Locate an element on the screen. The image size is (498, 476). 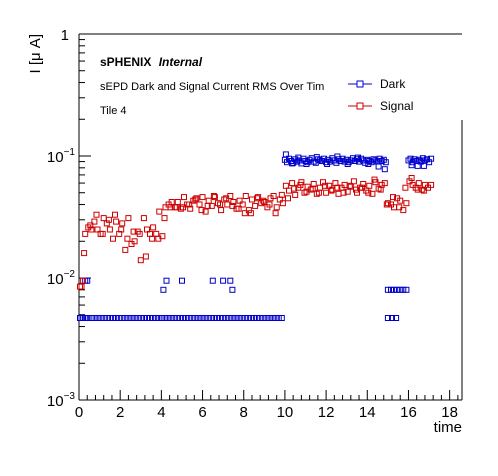
x-tick-label-4: 8 is located at coordinates (244, 412).